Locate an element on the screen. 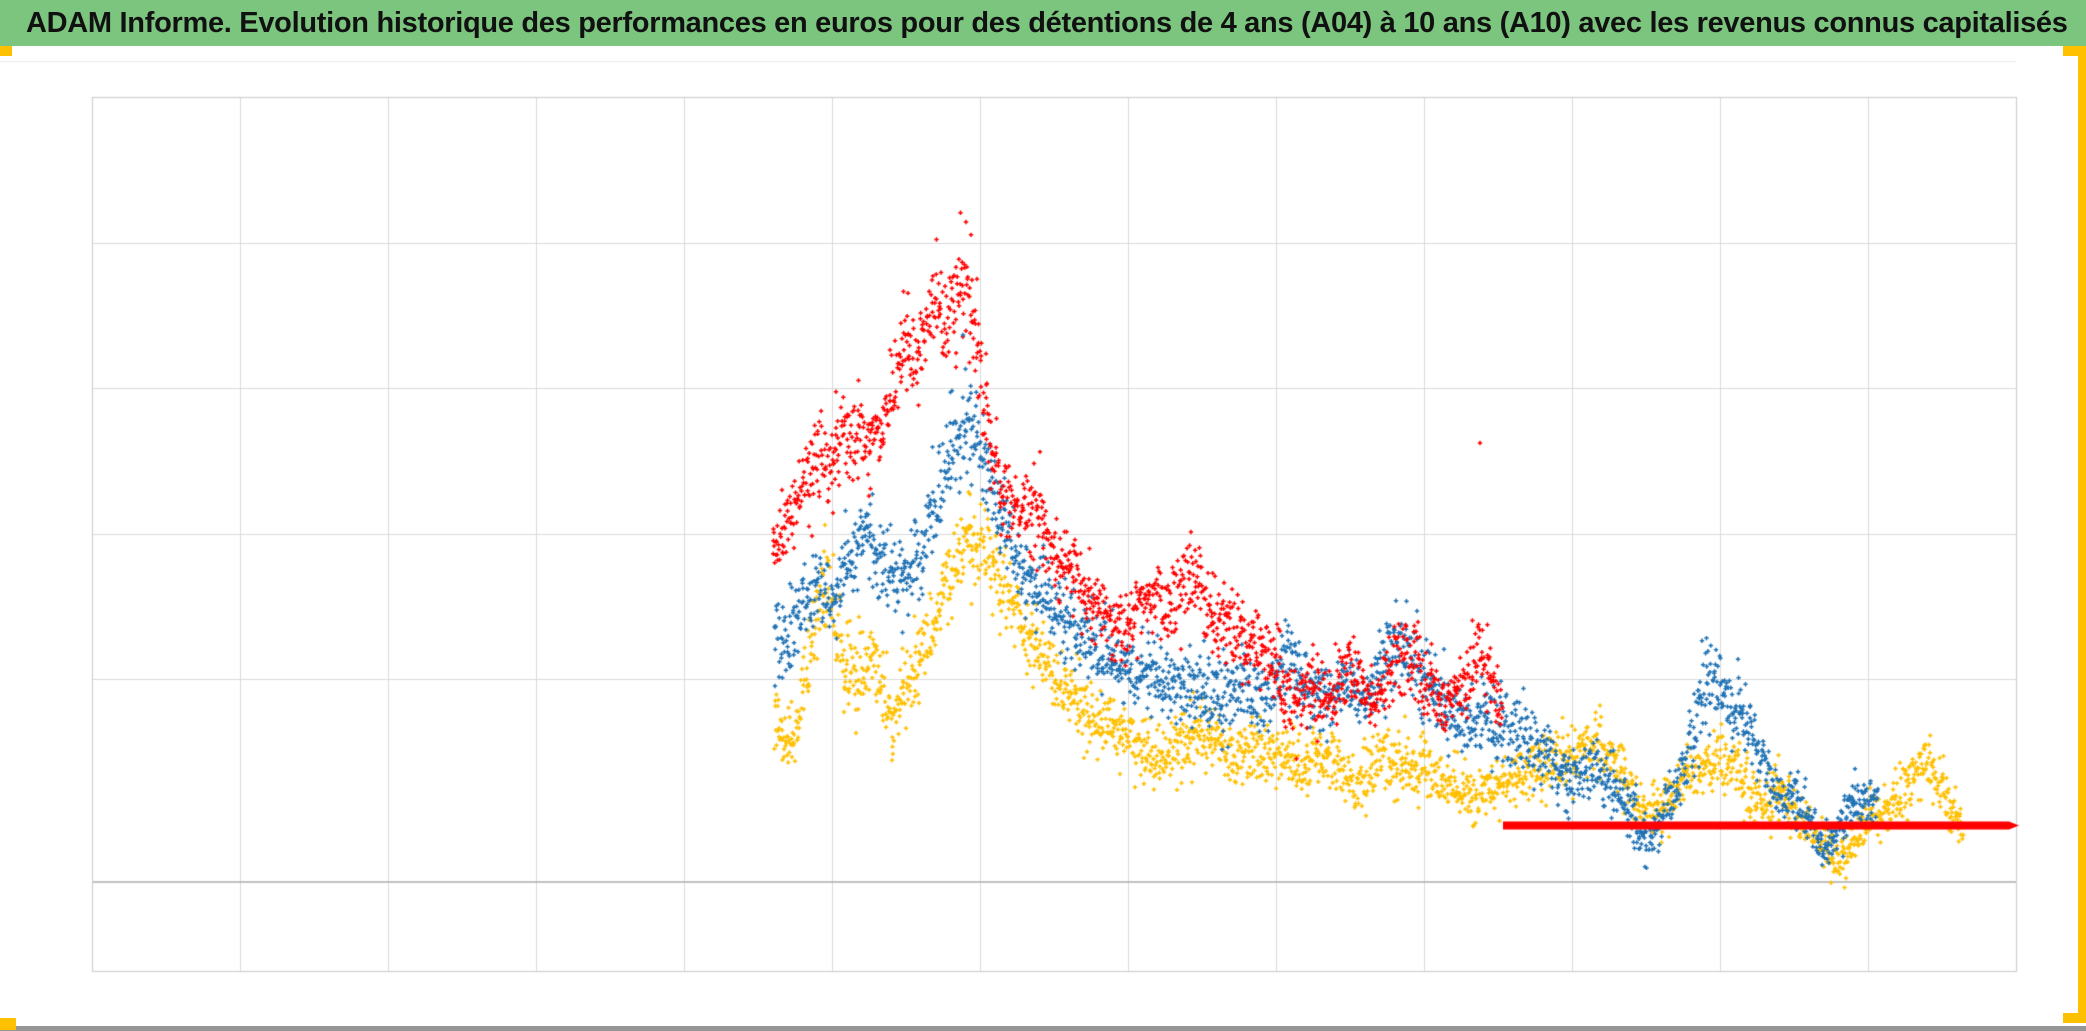  accent-right-strip is located at coordinates (2082, 534).